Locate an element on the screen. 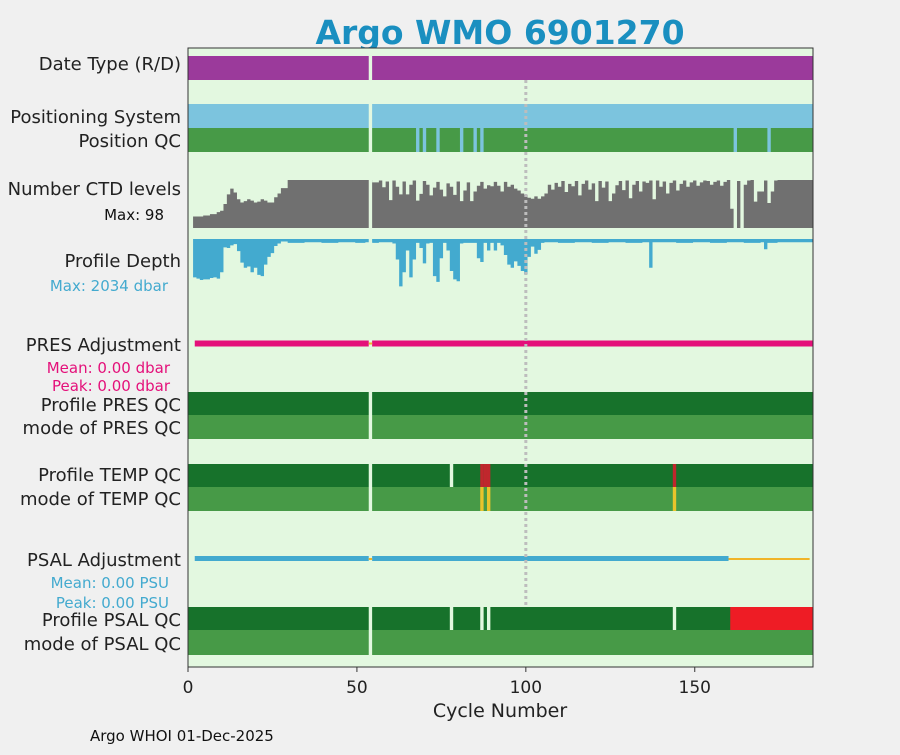 The width and height of the screenshot is (900, 755). label-mode-psal-qc: mode of PSAL QC is located at coordinates (102, 644).